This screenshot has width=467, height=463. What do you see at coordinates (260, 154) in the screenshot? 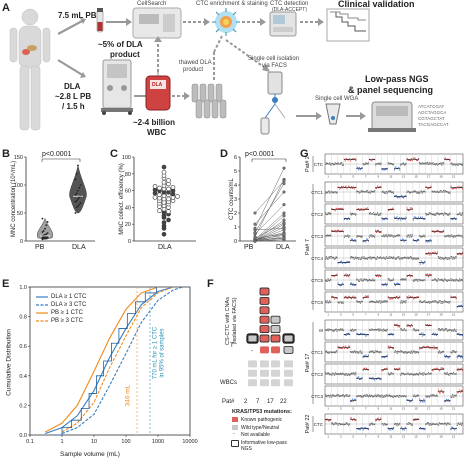
I see `panel-d-pvalue: p<0.0001` at bounding box center [260, 154].